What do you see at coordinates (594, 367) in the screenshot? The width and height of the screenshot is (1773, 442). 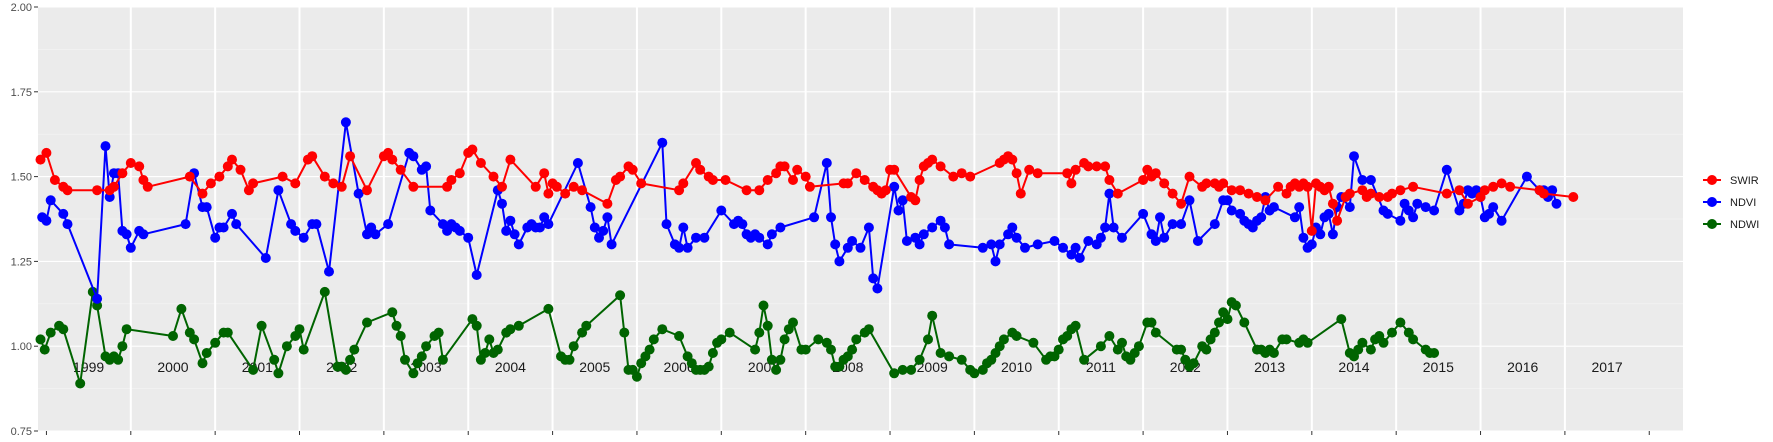 I see `year-label: 2005` at bounding box center [594, 367].